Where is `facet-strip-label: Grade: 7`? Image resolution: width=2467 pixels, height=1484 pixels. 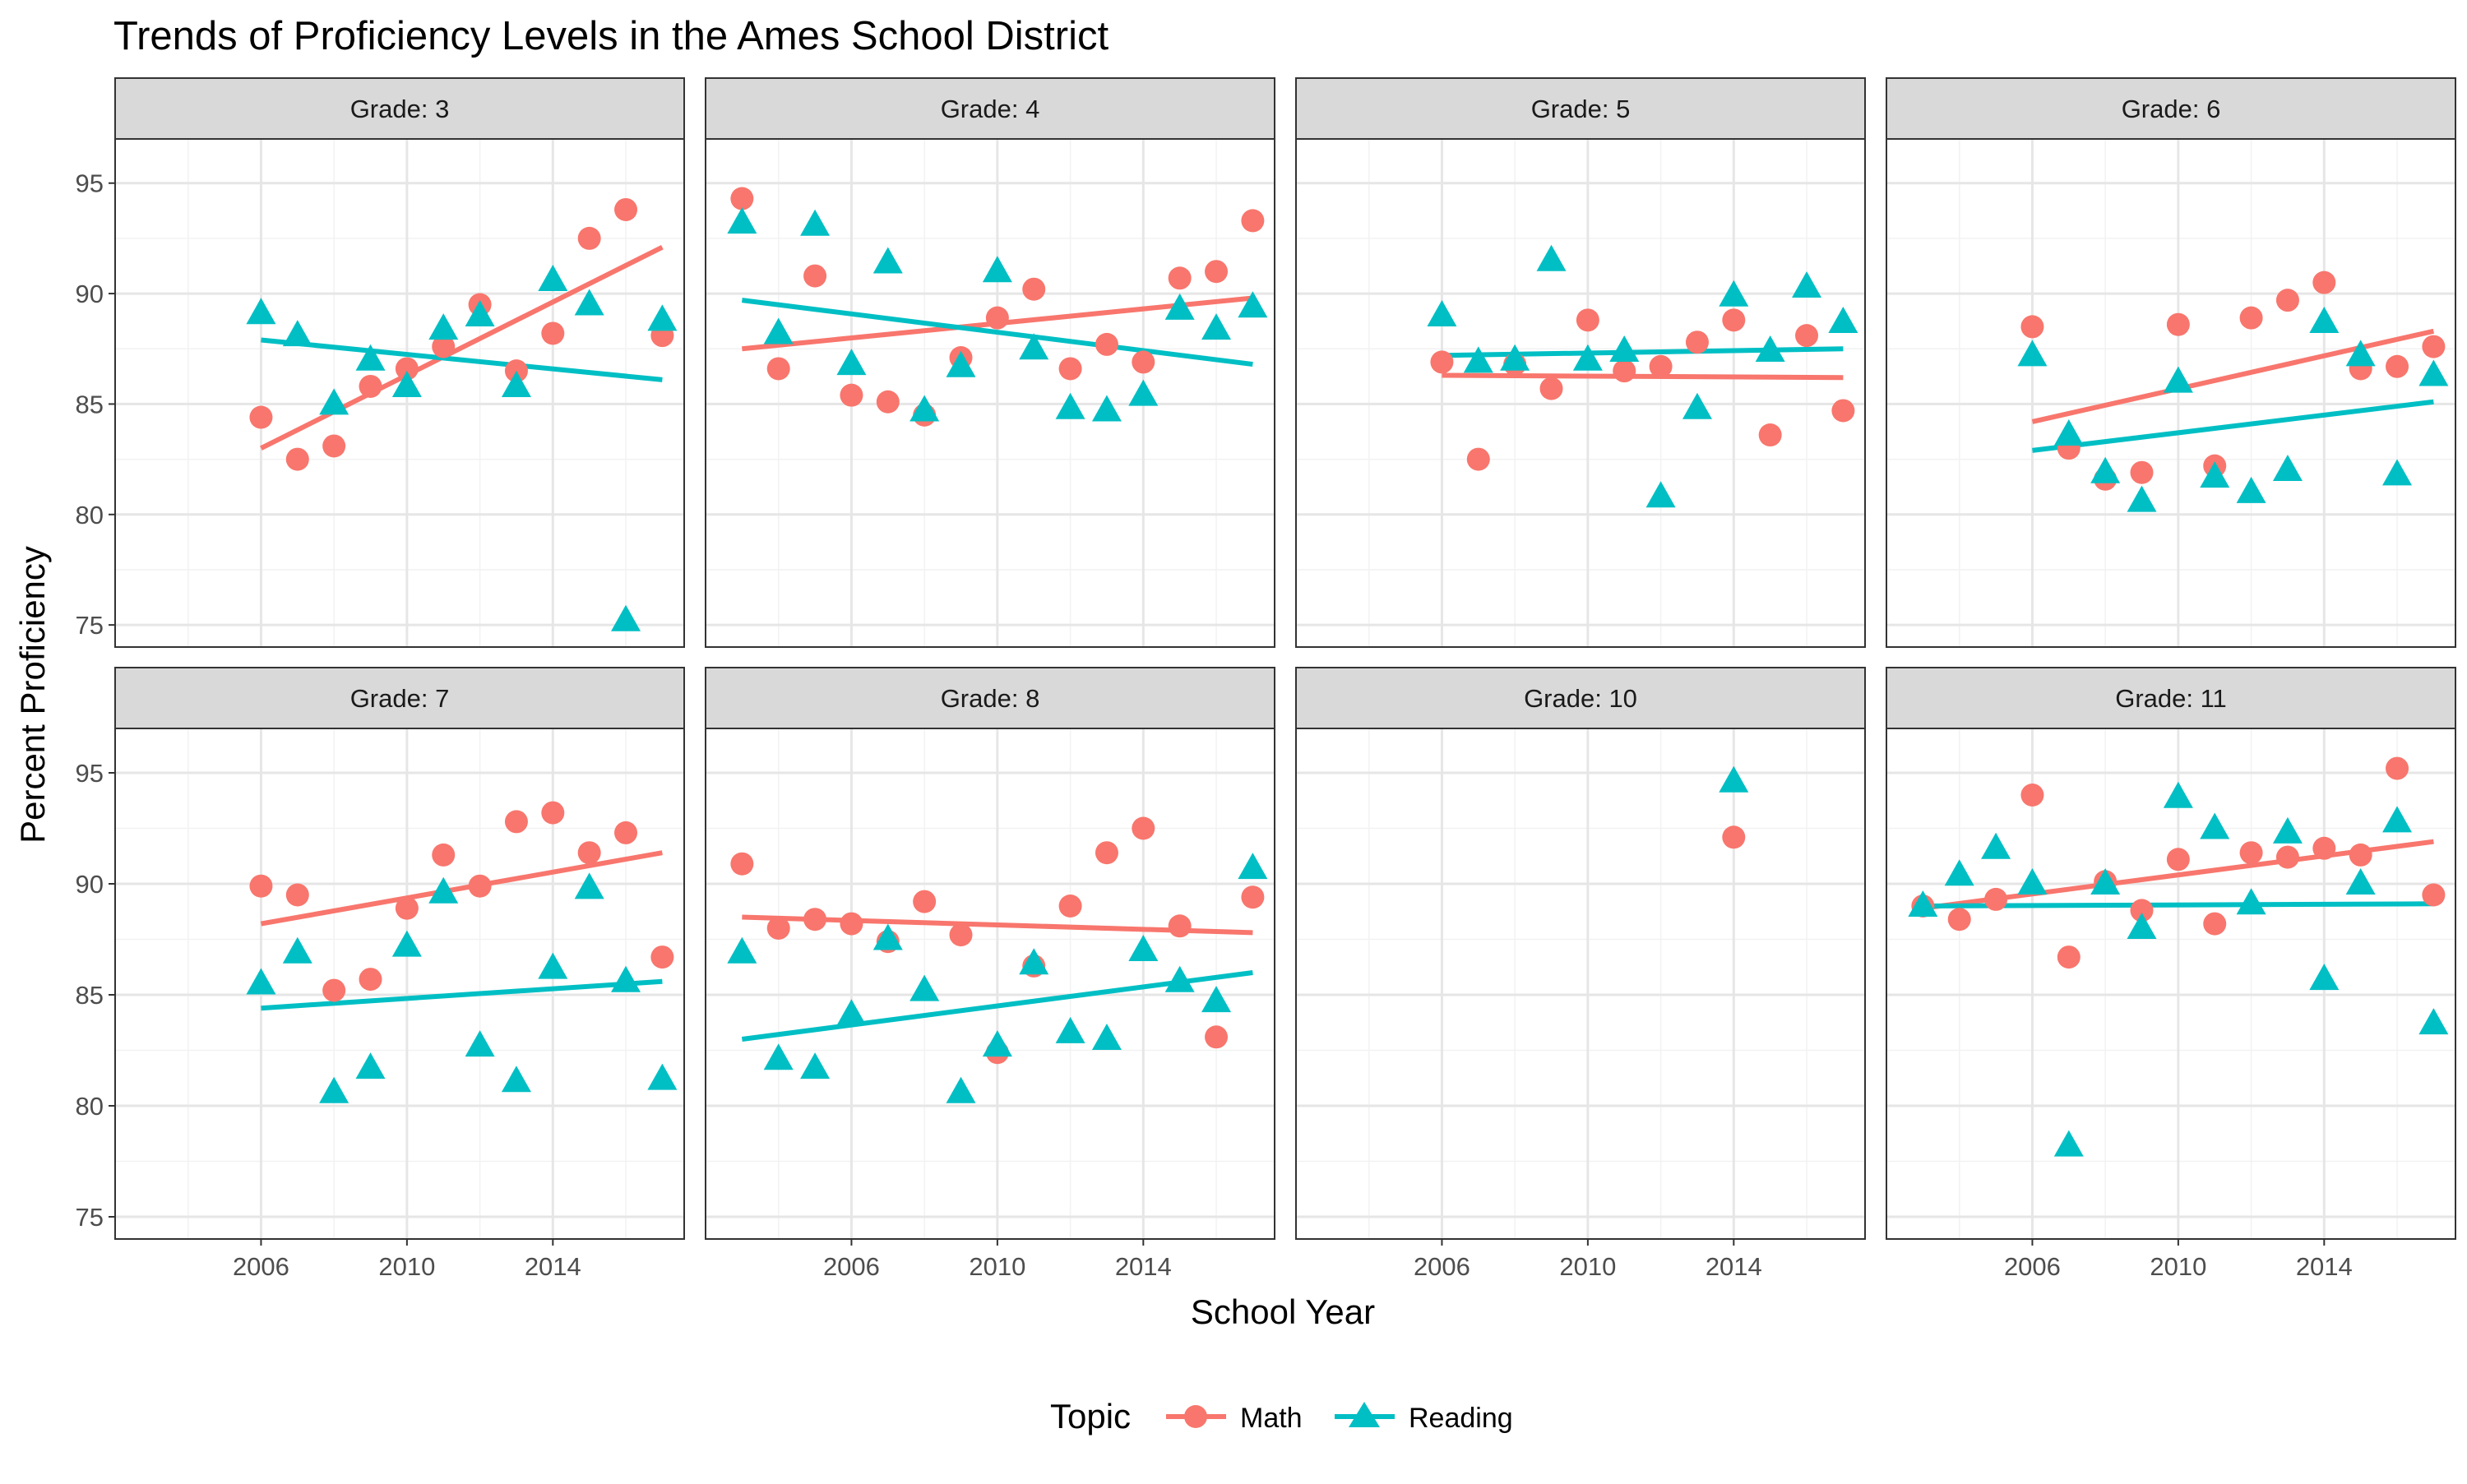
facet-strip-label: Grade: 7 is located at coordinates (400, 699).